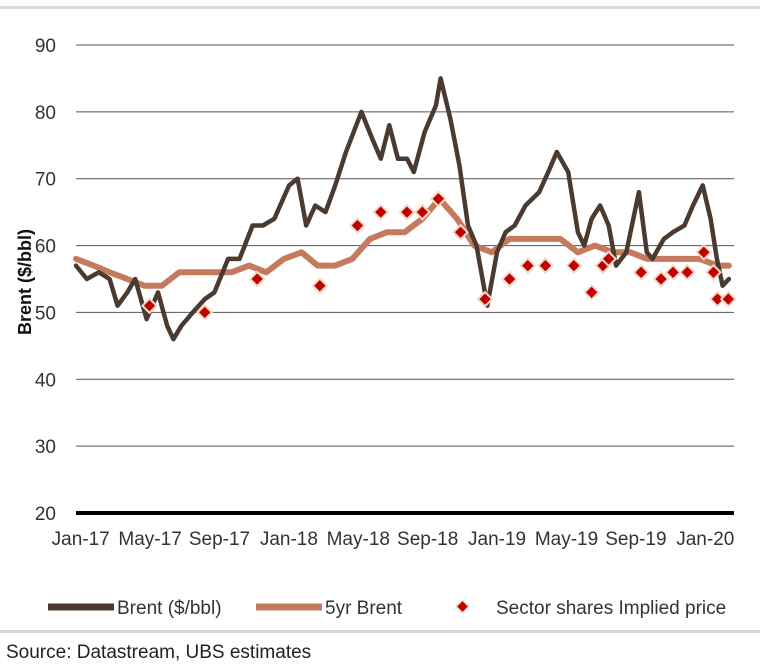  What do you see at coordinates (45, 514) in the screenshot?
I see `y-tick-20: 20` at bounding box center [45, 514].